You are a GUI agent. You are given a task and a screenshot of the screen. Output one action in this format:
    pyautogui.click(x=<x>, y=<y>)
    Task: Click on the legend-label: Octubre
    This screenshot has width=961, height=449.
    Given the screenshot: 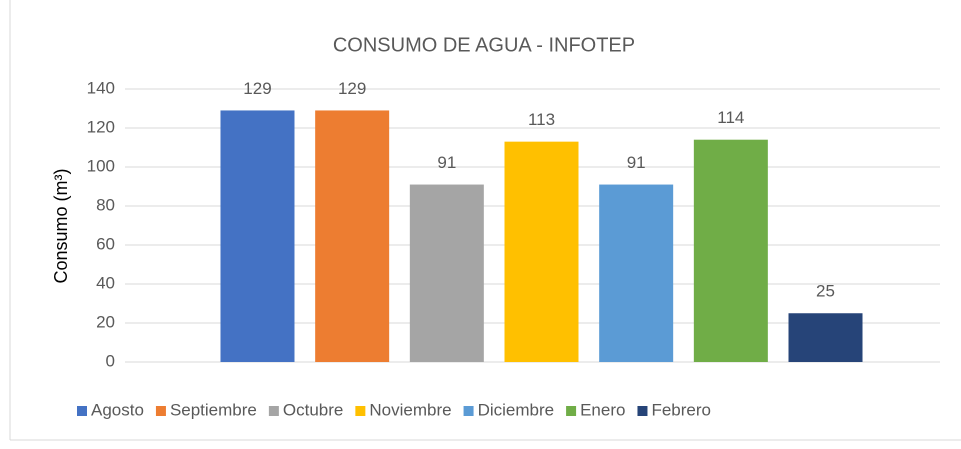 What is the action you would take?
    pyautogui.click(x=313, y=409)
    